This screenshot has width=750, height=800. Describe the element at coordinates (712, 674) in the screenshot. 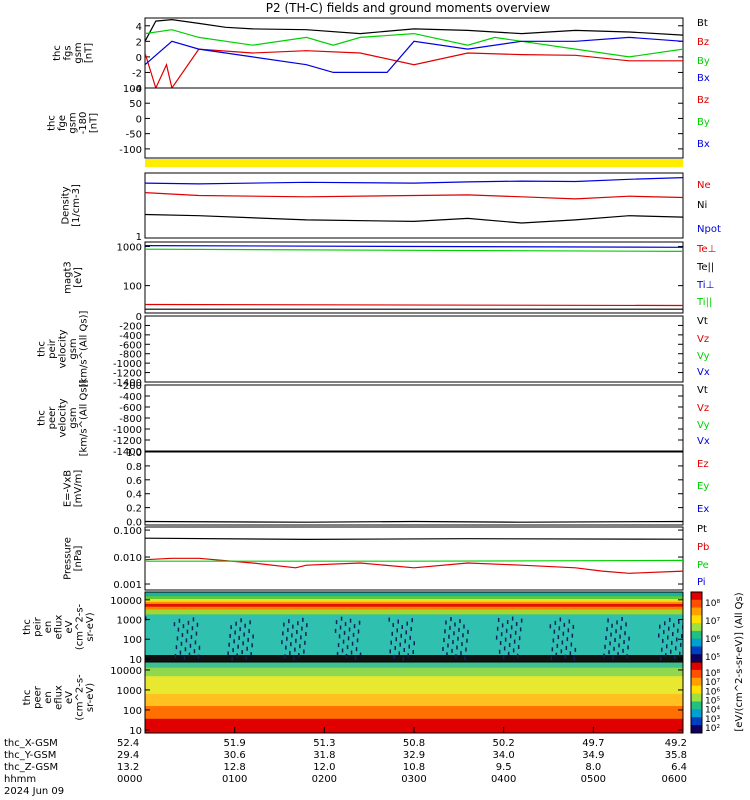

I see `colorbar-tick: 10⁸` at that location.